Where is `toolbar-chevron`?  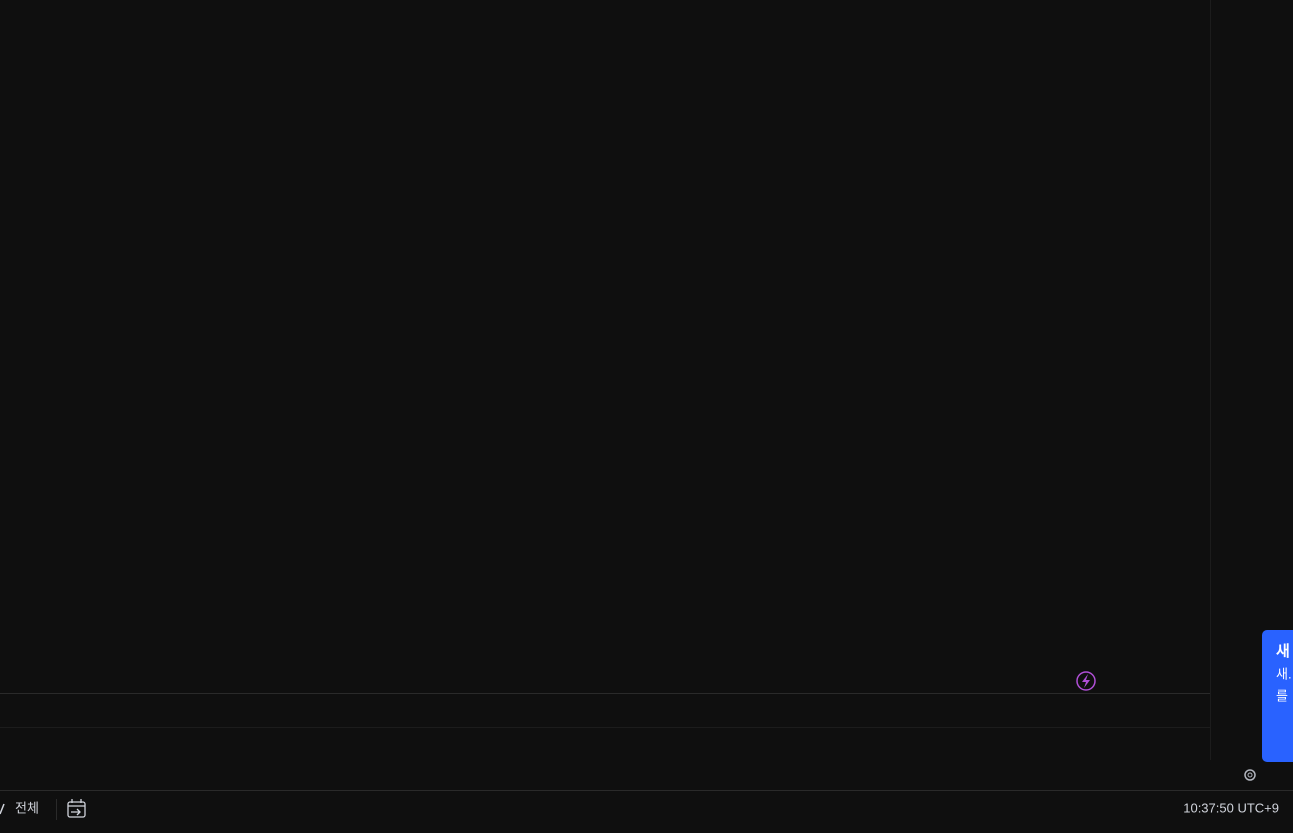
toolbar-chevron is located at coordinates (2, 809).